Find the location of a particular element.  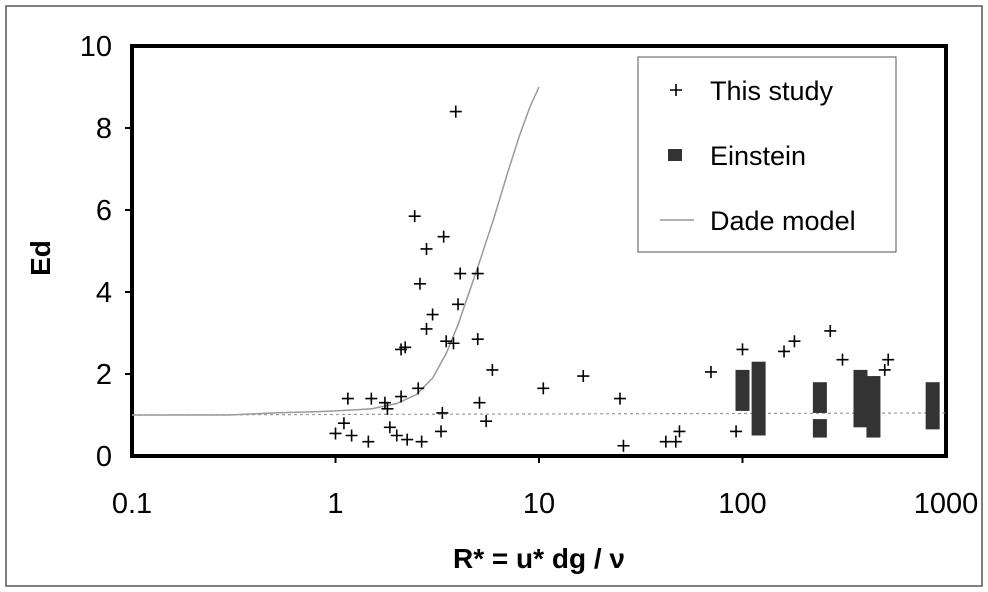

y-tick-label: 10 is located at coordinates (96, 47).